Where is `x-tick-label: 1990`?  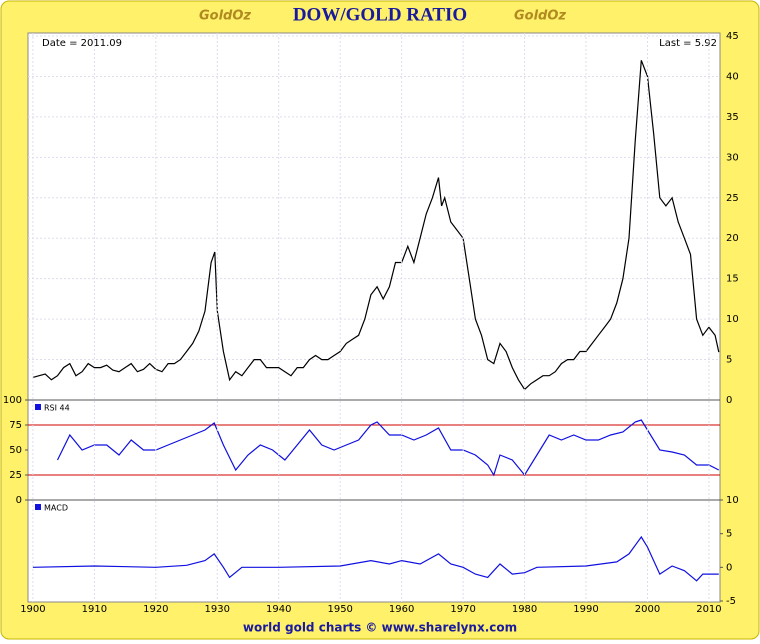
x-tick-label: 1990 is located at coordinates (585, 609).